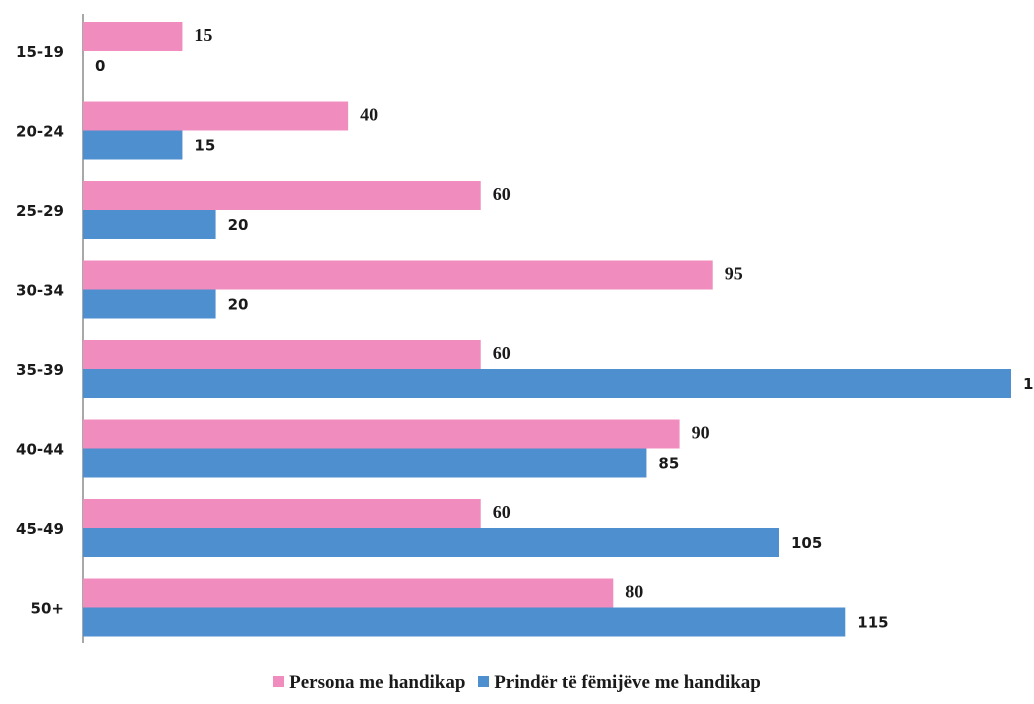 The width and height of the screenshot is (1034, 704). I want to click on data-label: 140, so click(1028, 384).